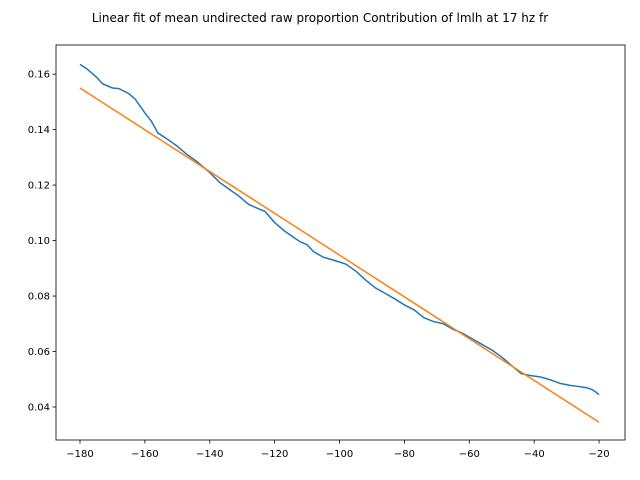 This screenshot has width=640, height=480. Describe the element at coordinates (39, 407) in the screenshot. I see `y-tick-label: 0.04` at that location.